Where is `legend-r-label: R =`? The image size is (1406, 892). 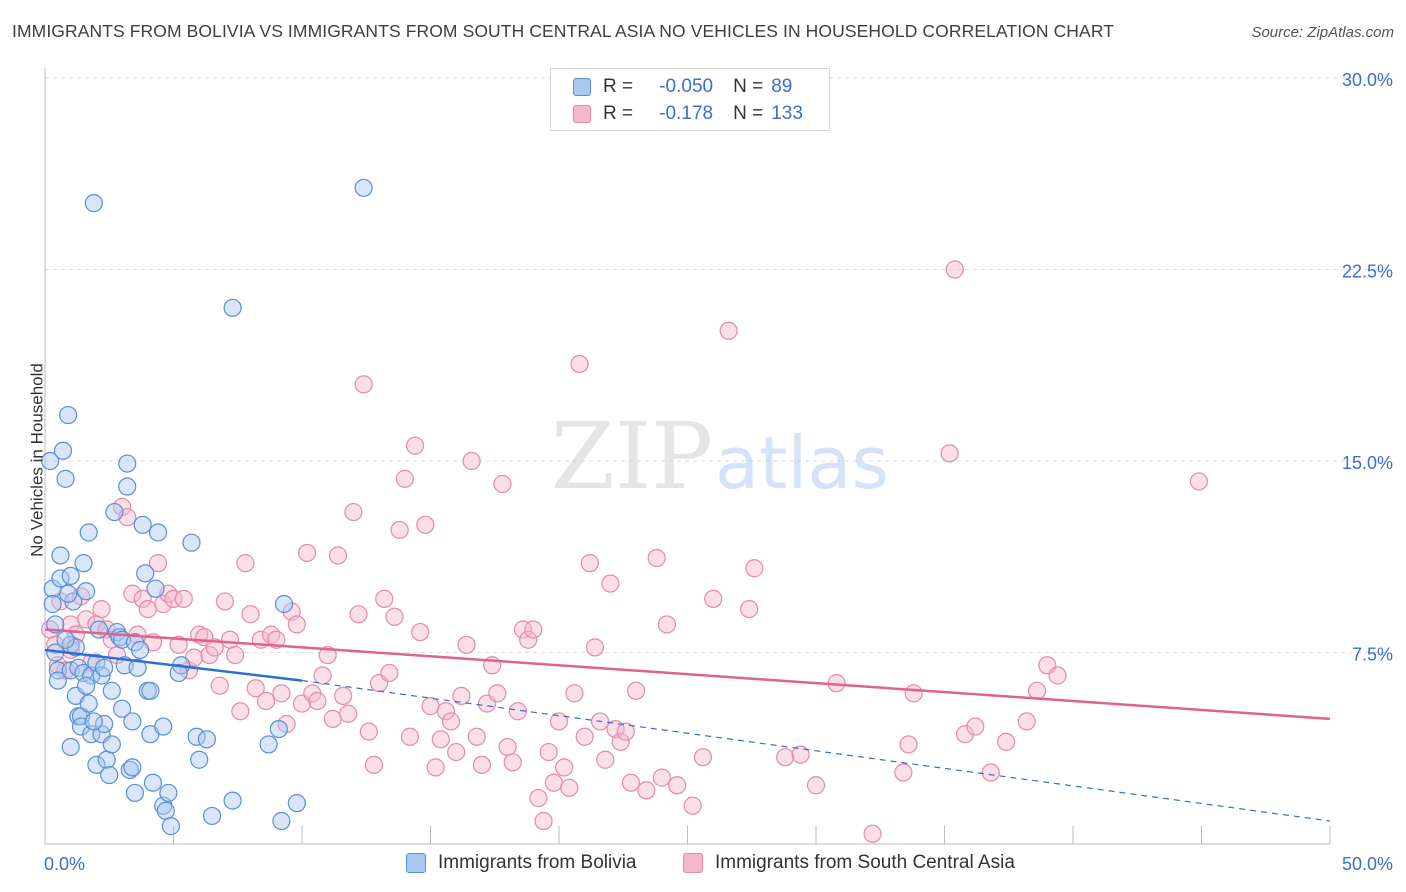 legend-r-label: R = is located at coordinates (618, 113).